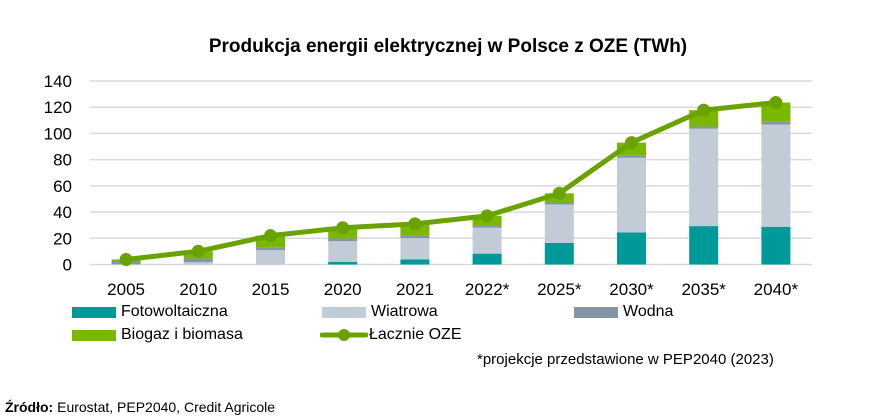 This screenshot has height=416, width=896. What do you see at coordinates (58, 107) in the screenshot?
I see `y-tick-label: 120` at bounding box center [58, 107].